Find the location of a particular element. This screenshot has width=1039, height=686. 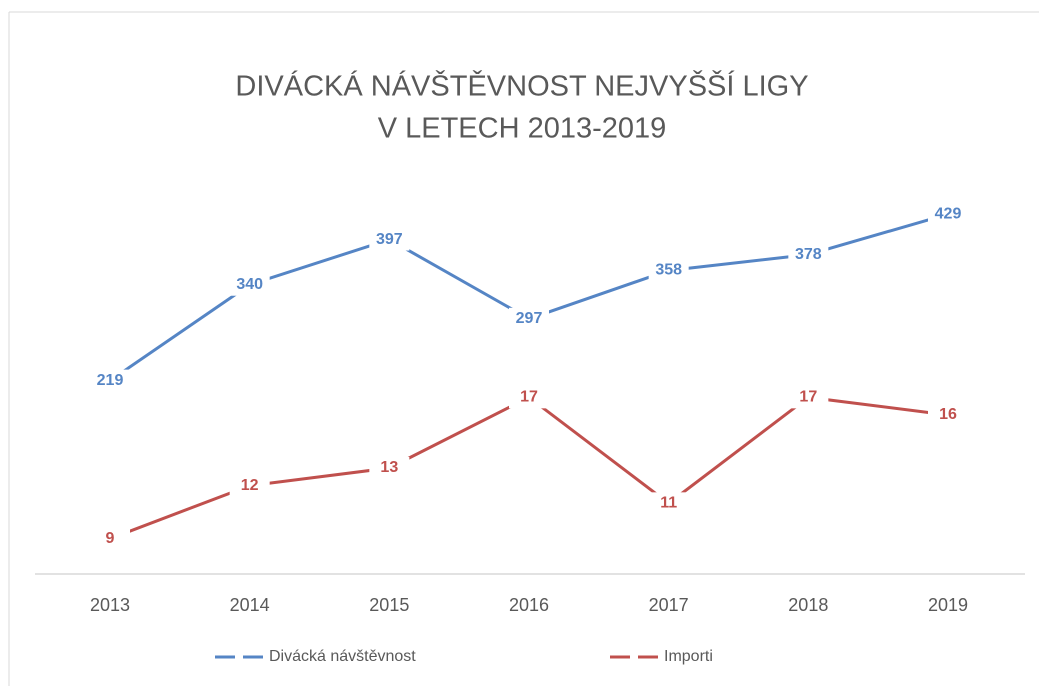

x-tick-label: 2015 is located at coordinates (389, 605).